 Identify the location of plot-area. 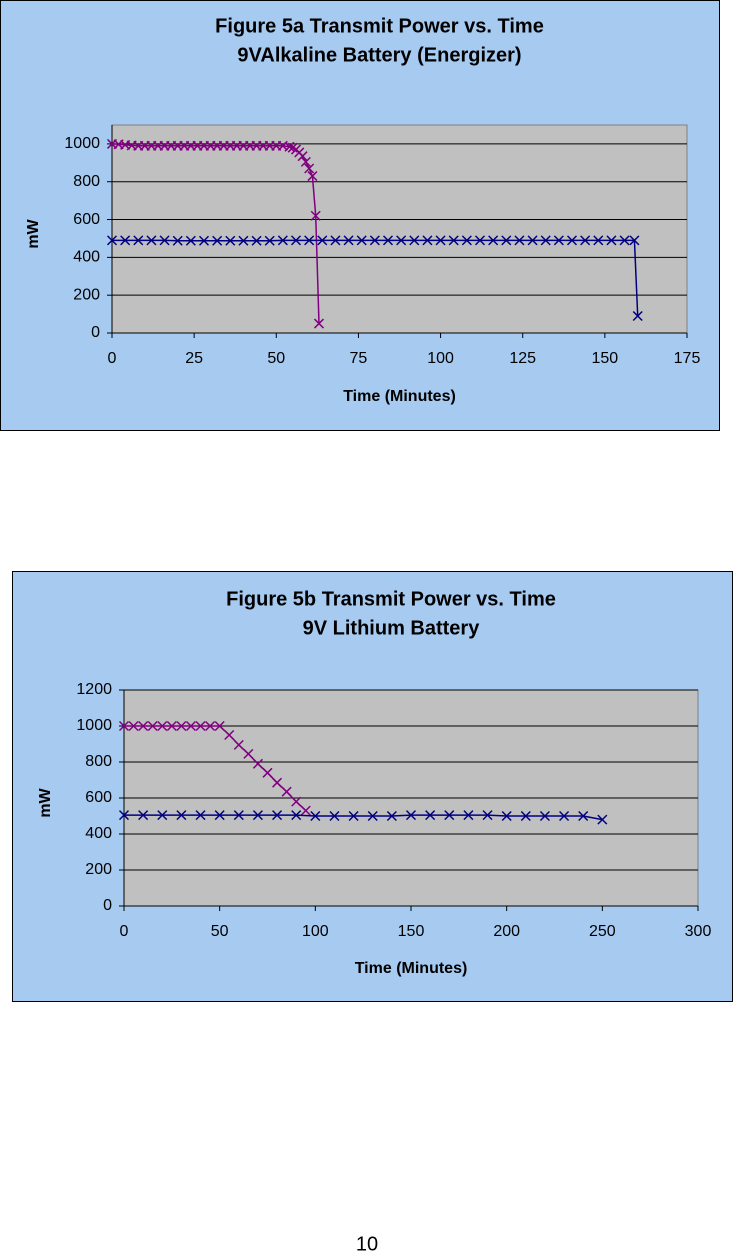
(399, 229).